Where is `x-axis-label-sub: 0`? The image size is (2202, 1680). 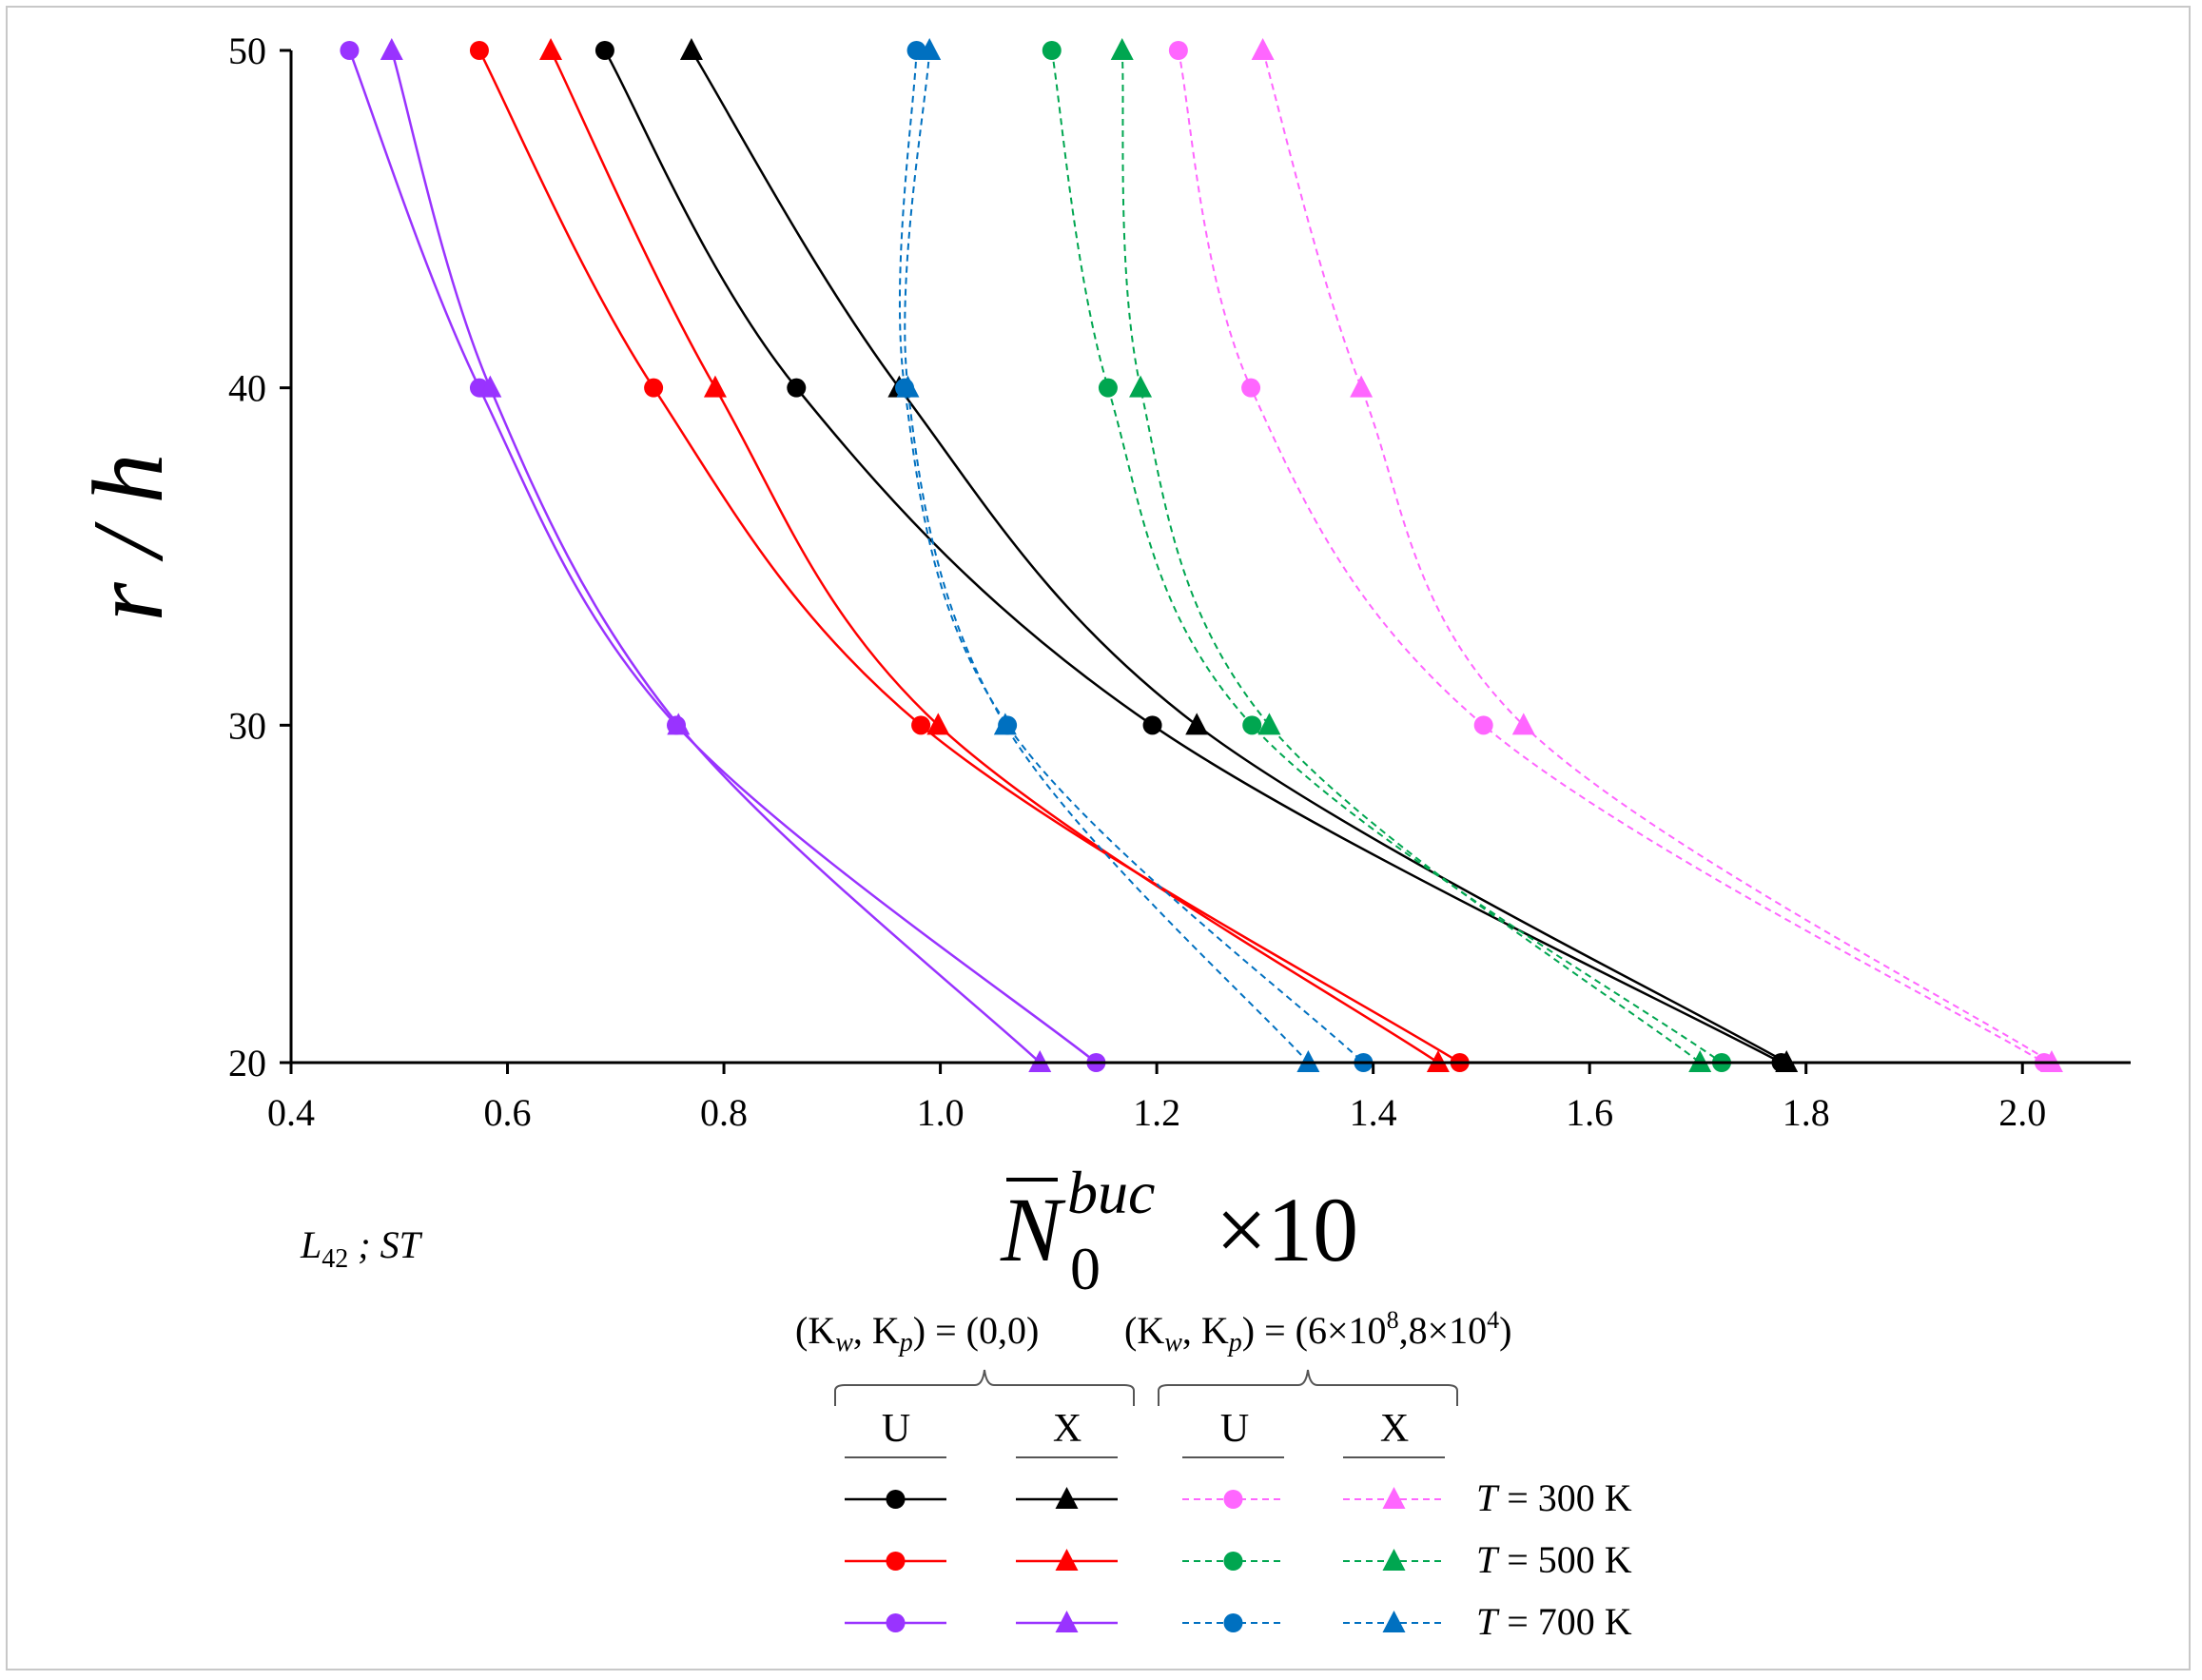
x-axis-label-sub: 0 is located at coordinates (1085, 1268).